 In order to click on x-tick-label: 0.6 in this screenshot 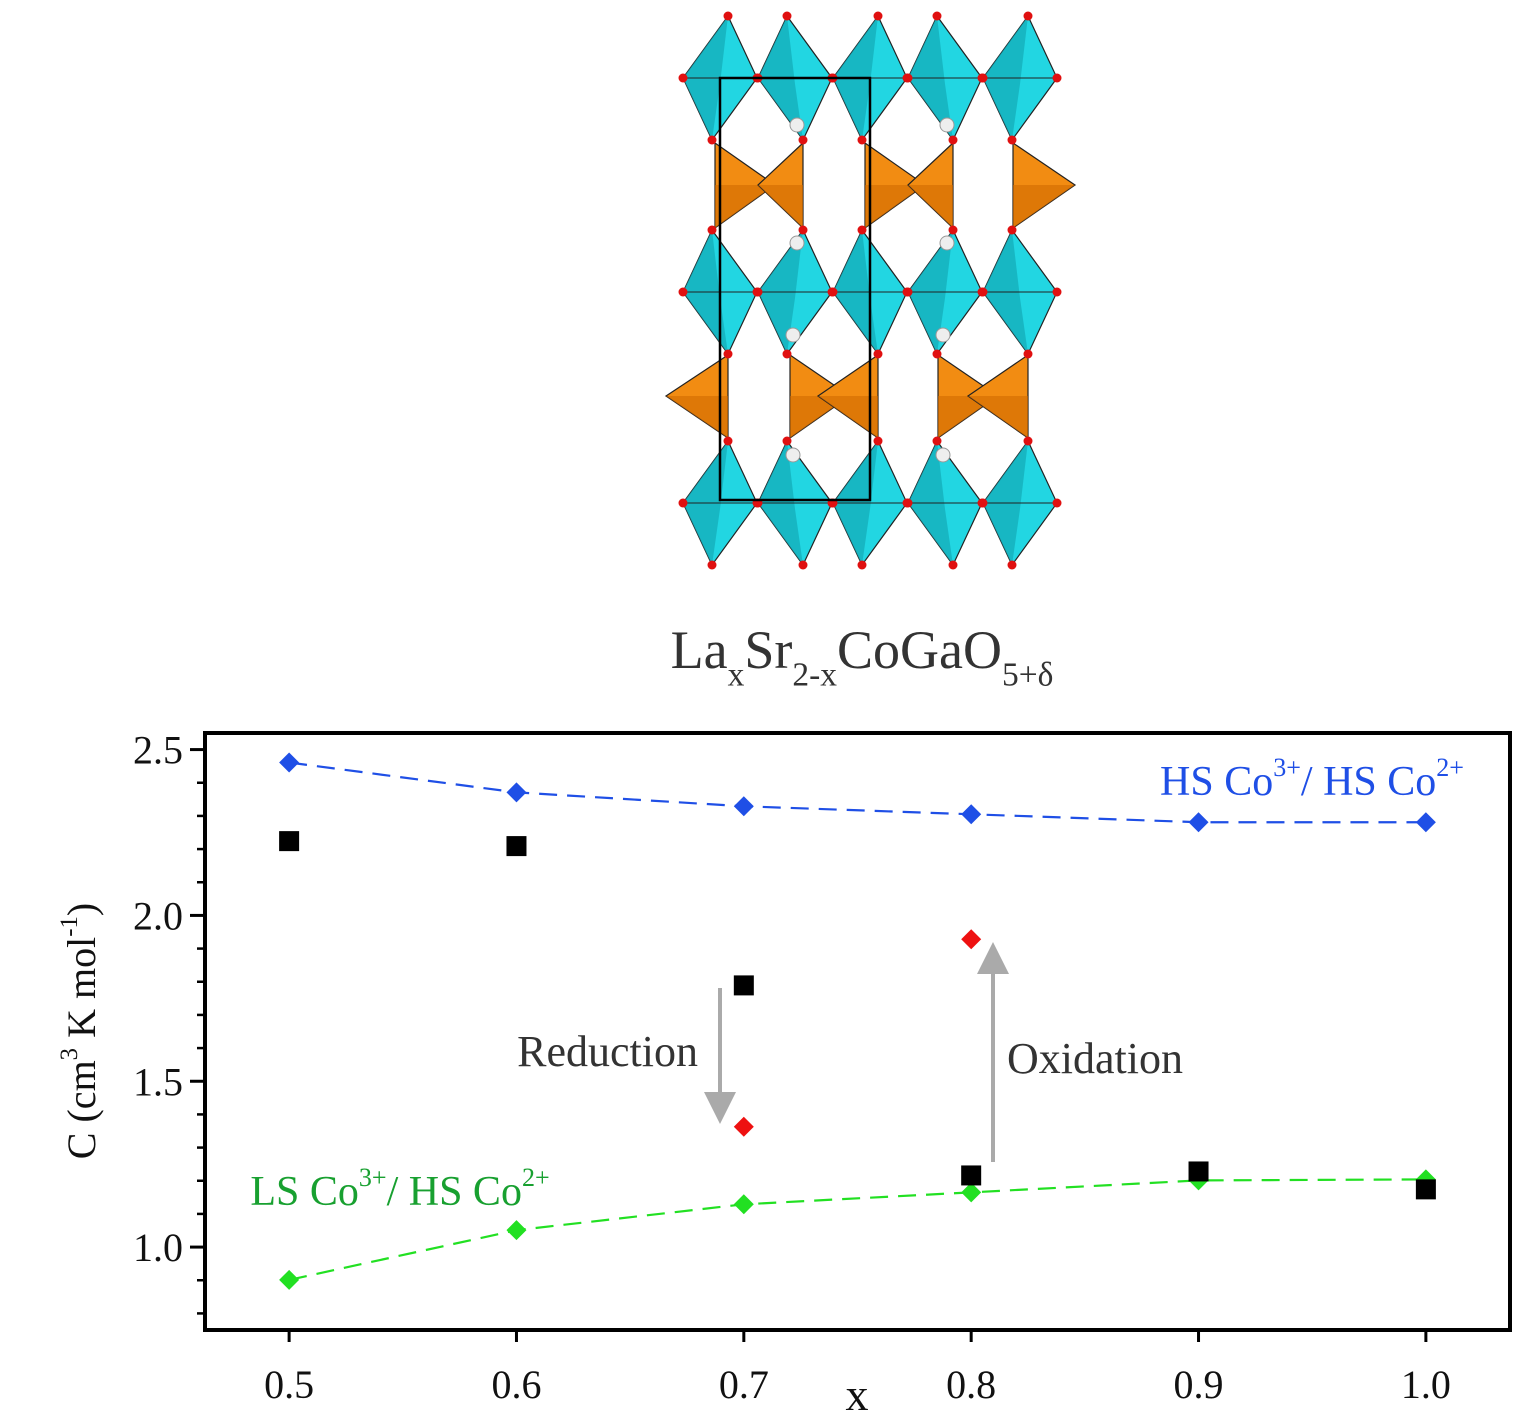, I will do `click(516, 1384)`.